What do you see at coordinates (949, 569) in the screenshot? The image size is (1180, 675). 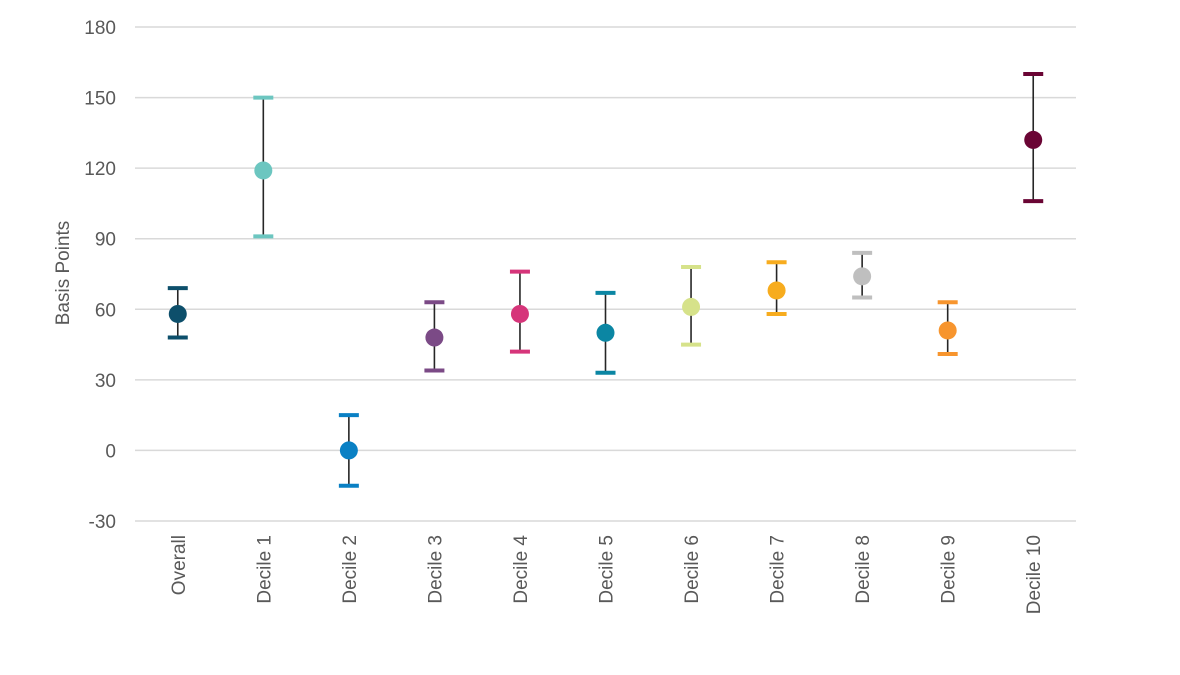 I see `x-tick-label: Decile 9` at bounding box center [949, 569].